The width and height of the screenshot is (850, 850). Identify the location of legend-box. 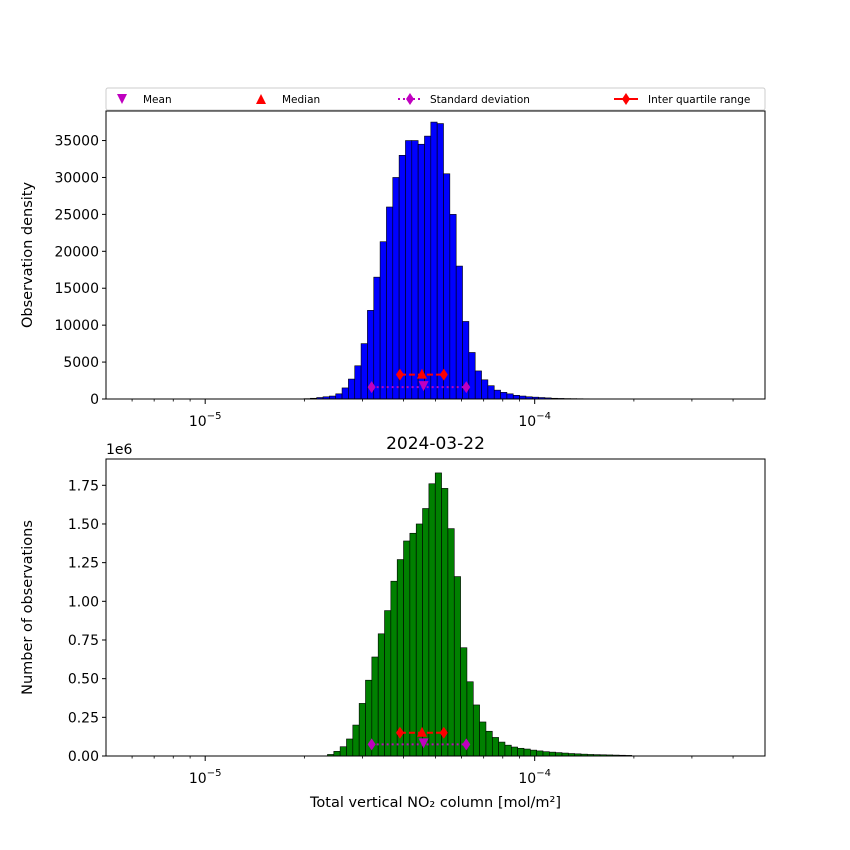
(435, 99).